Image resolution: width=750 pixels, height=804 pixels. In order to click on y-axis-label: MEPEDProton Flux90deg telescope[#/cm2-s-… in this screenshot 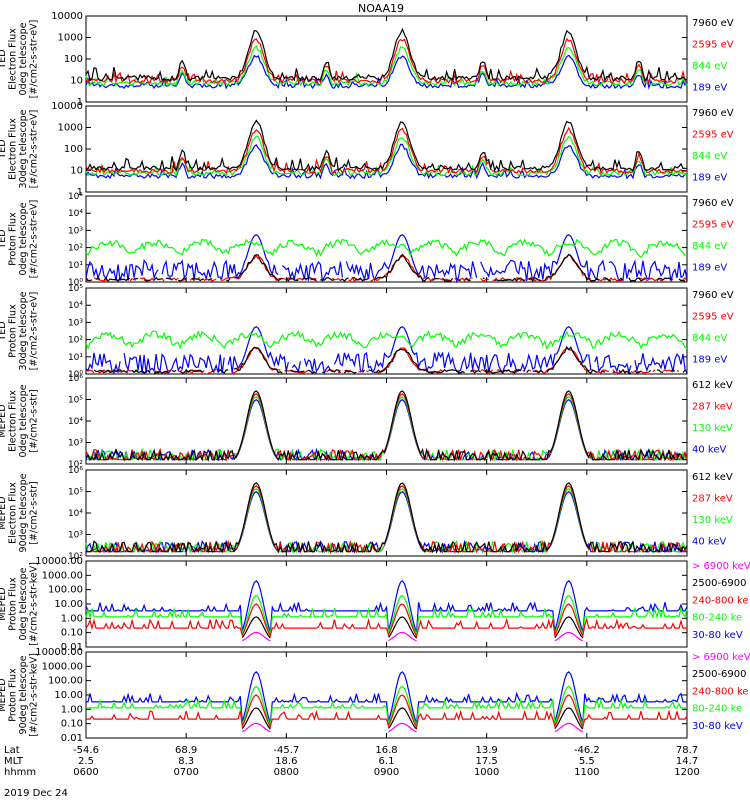, I will do `click(20, 695)`.